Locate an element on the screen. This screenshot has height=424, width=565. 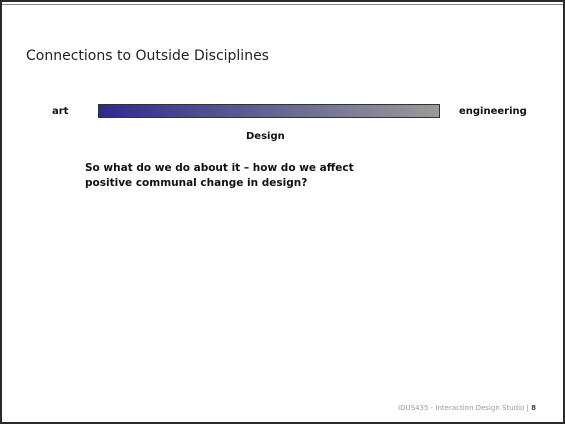
footer-text: IDUS435 - Interaction Design Studio | is located at coordinates (463, 408).